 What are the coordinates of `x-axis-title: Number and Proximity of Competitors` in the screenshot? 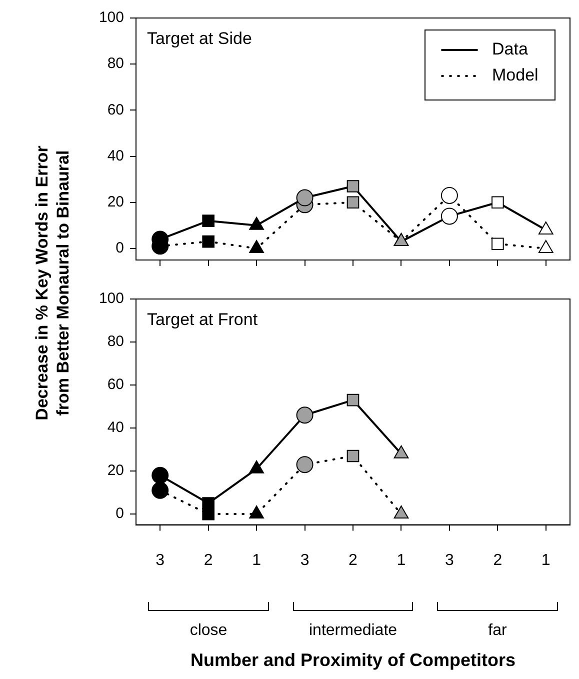 It's located at (353, 660).